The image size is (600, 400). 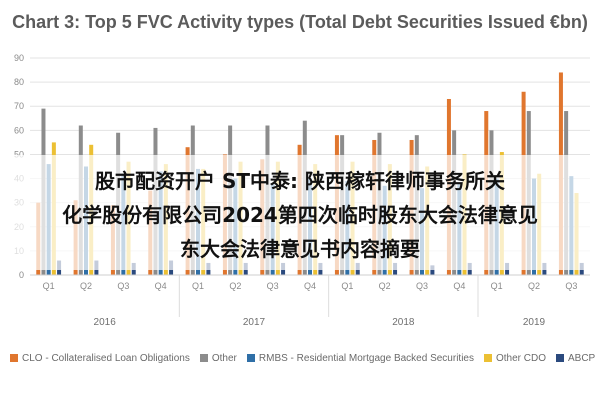 I want to click on legend-item: Other CDO, so click(x=514, y=358).